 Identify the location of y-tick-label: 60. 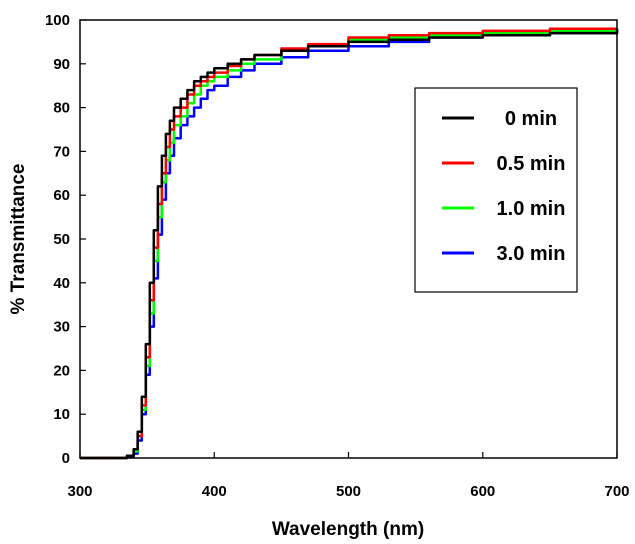
(61, 195).